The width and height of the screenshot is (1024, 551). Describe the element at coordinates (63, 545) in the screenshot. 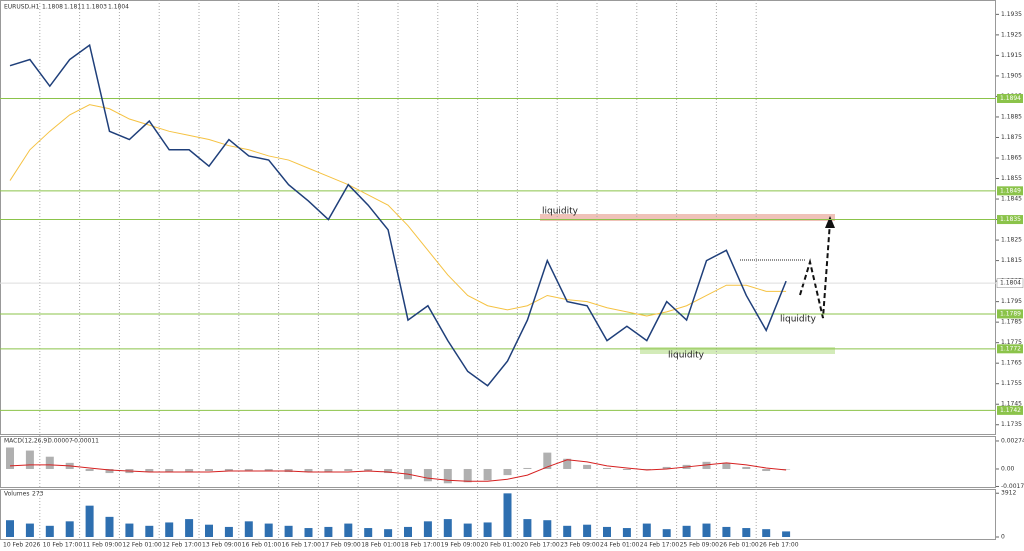

I see `x-tick-label: 10 Feb 17:00` at that location.